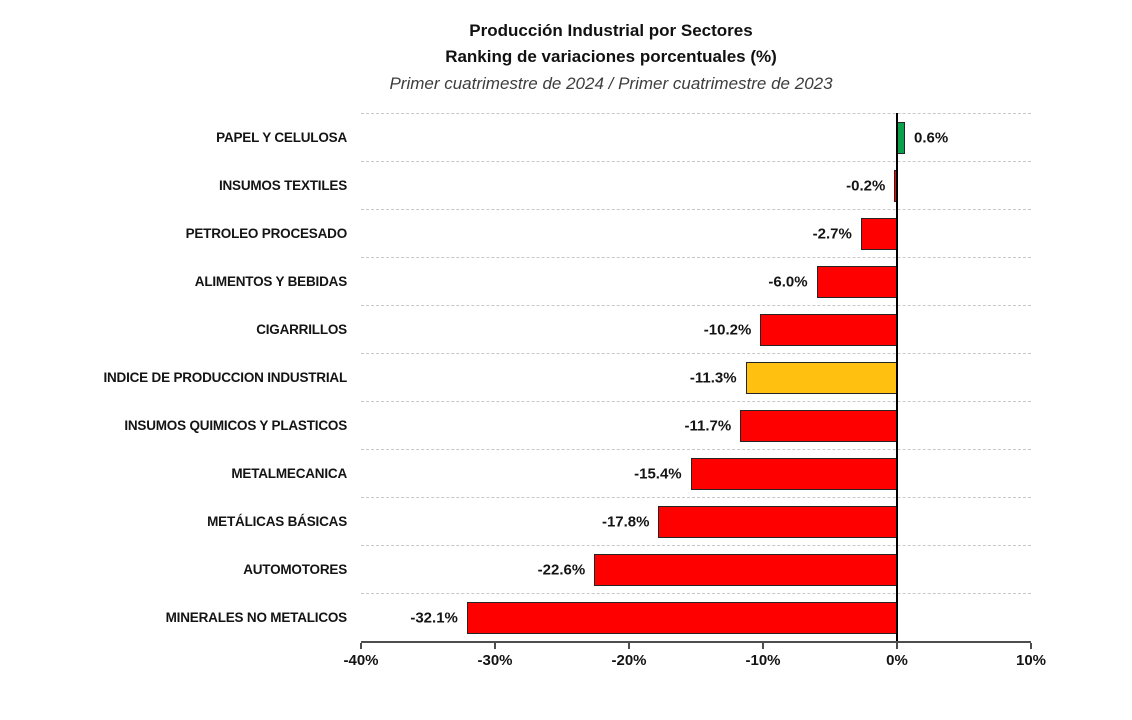 This screenshot has width=1132, height=720. What do you see at coordinates (611, 30) in the screenshot?
I see `chart-title: Producción Industrial por Sectores` at bounding box center [611, 30].